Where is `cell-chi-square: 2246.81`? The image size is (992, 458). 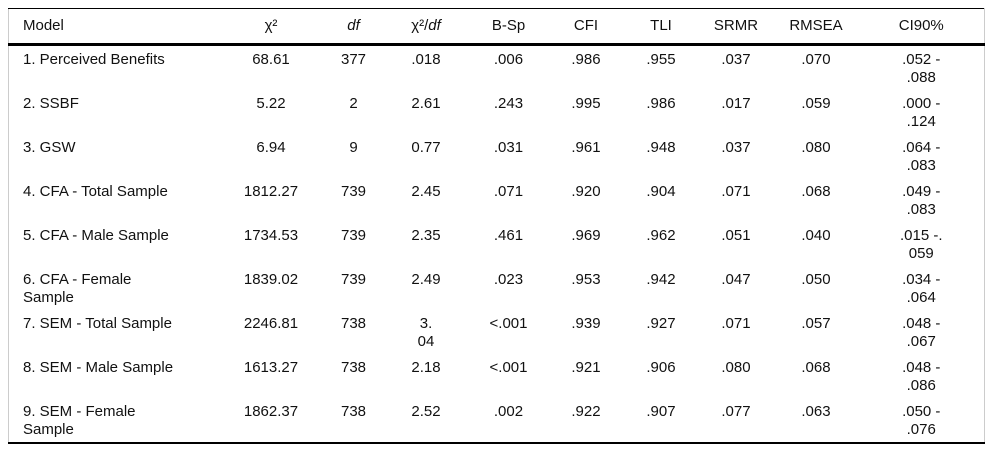
cell-chi-square: 2246.81 is located at coordinates (271, 323).